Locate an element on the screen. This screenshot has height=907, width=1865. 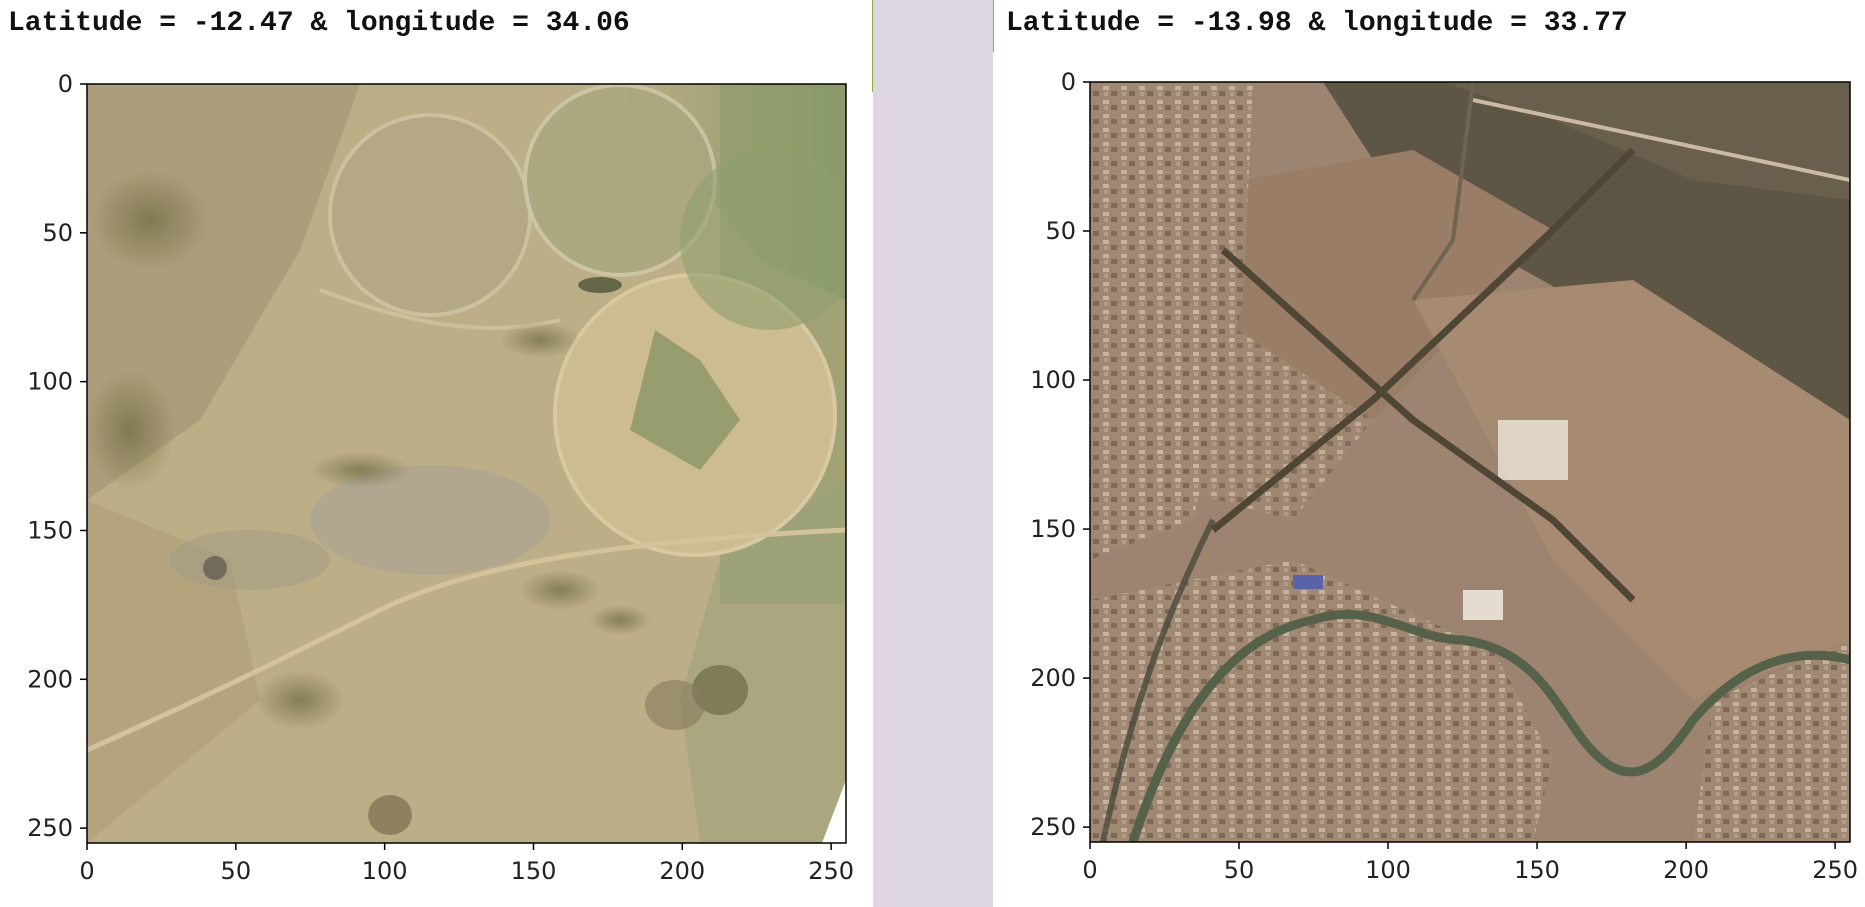
panel-divider is located at coordinates (933, 453).